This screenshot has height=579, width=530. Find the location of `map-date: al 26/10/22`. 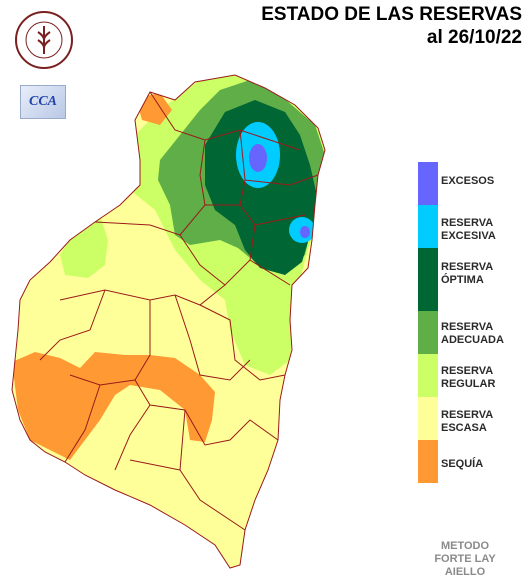

map-date: al 26/10/22 is located at coordinates (474, 37).